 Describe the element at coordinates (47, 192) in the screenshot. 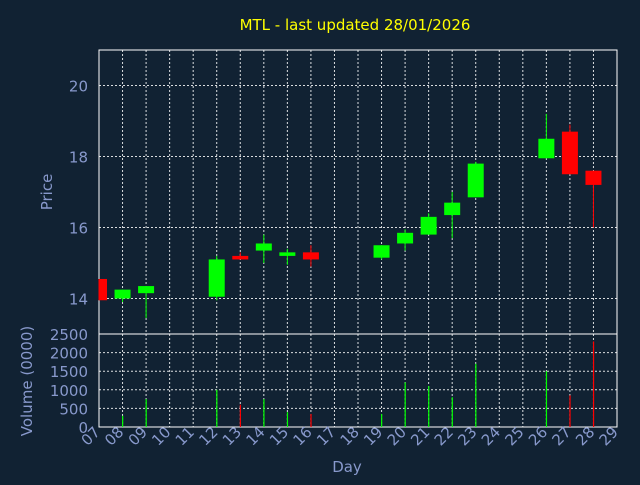

I see `price-axis-label: Price` at that location.